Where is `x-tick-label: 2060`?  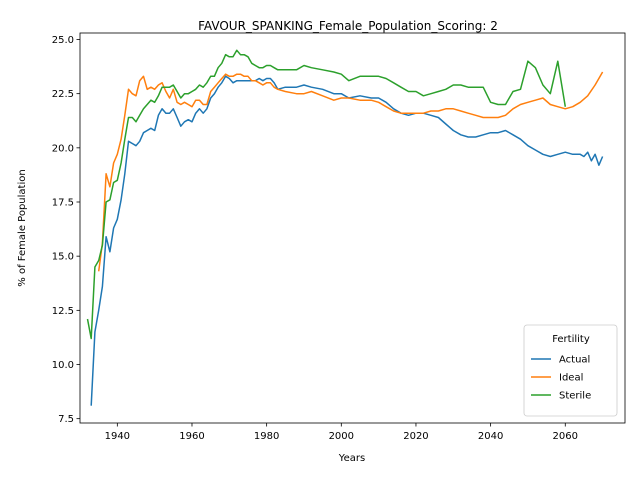 x-tick-label: 2060 is located at coordinates (565, 436).